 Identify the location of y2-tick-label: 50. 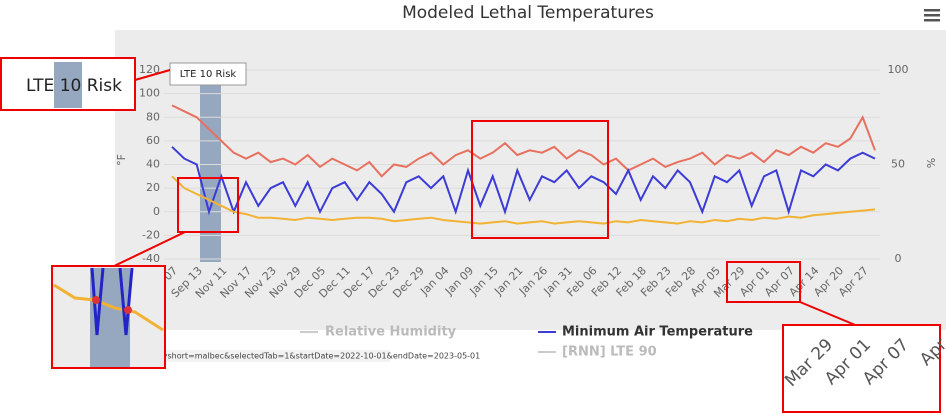
(898, 164).